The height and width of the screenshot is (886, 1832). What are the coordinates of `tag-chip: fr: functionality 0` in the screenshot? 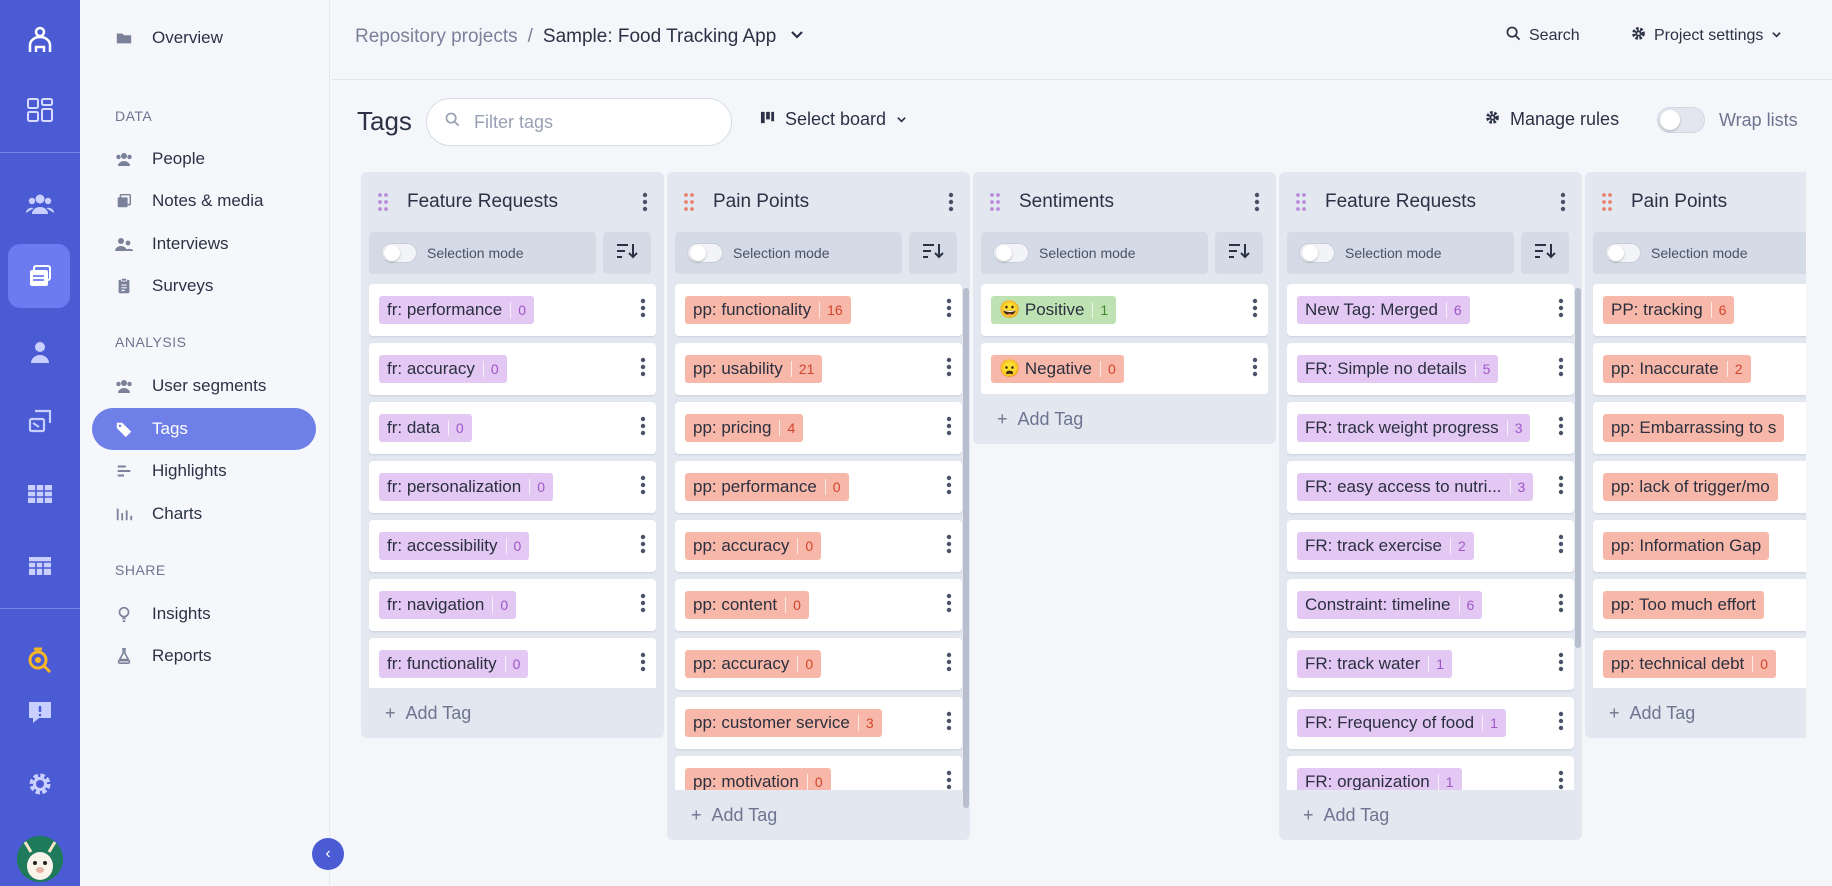 It's located at (454, 664).